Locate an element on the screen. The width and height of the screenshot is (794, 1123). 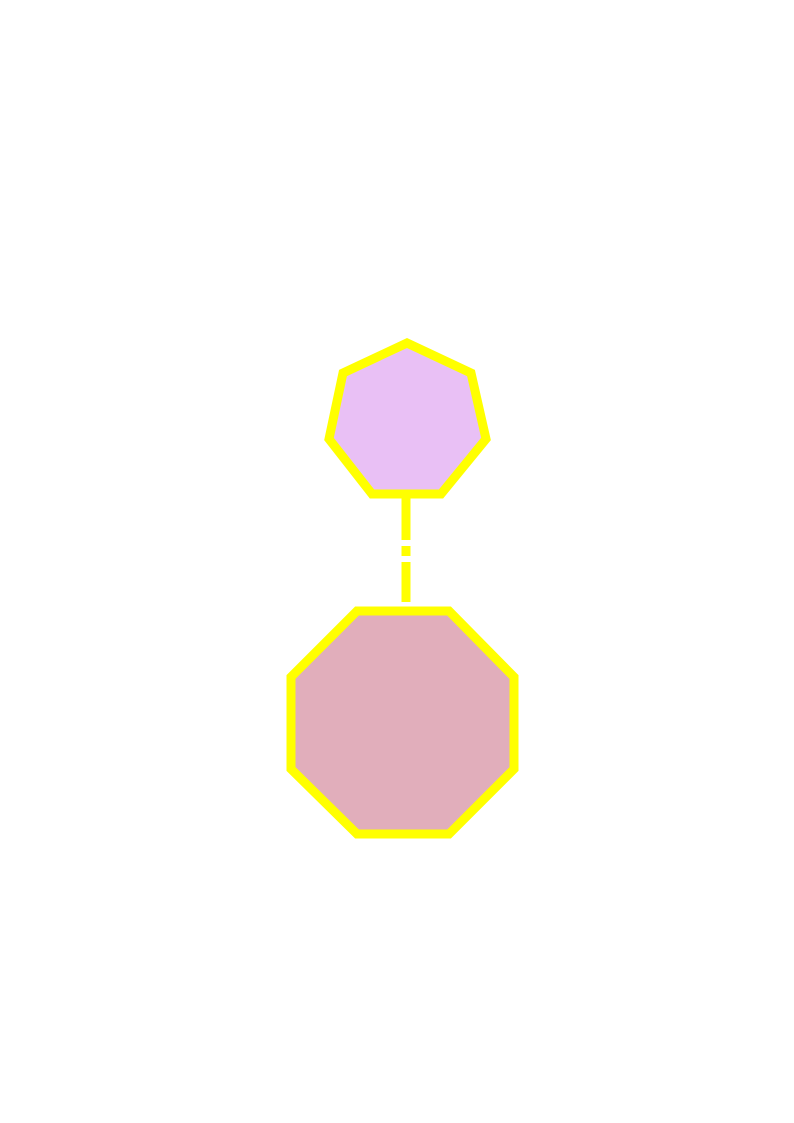
heptagon-node is located at coordinates (407, 418).